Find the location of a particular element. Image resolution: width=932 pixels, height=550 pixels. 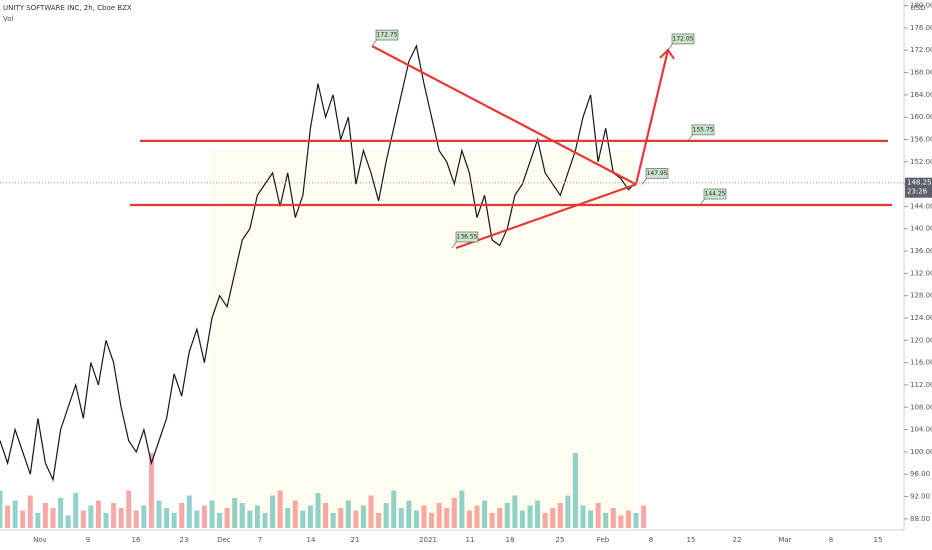

x-tick-label: 16 is located at coordinates (136, 540).